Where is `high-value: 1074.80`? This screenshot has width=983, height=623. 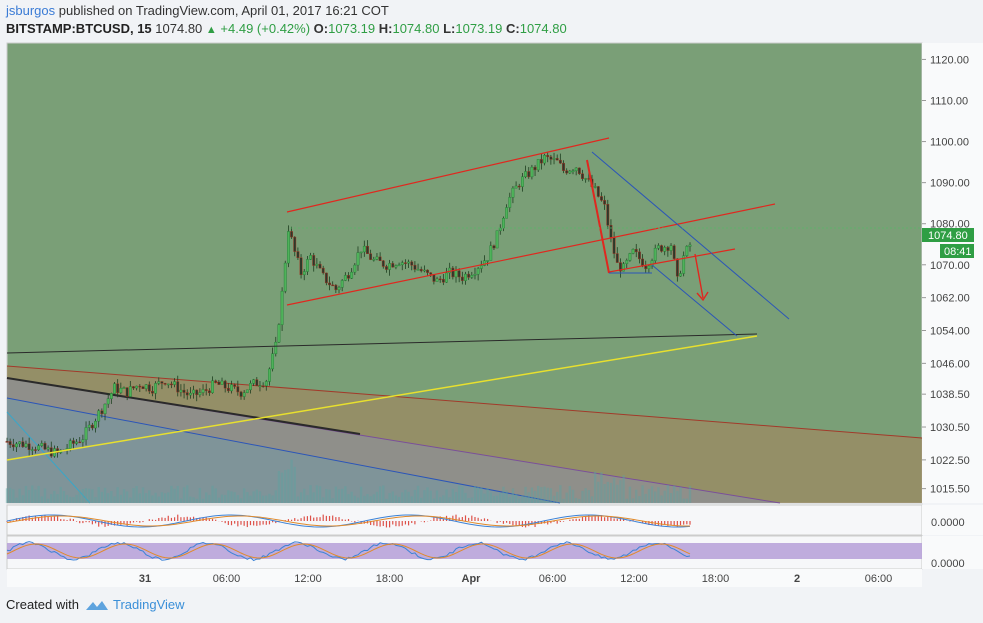
high-value: 1074.80 is located at coordinates (416, 28).